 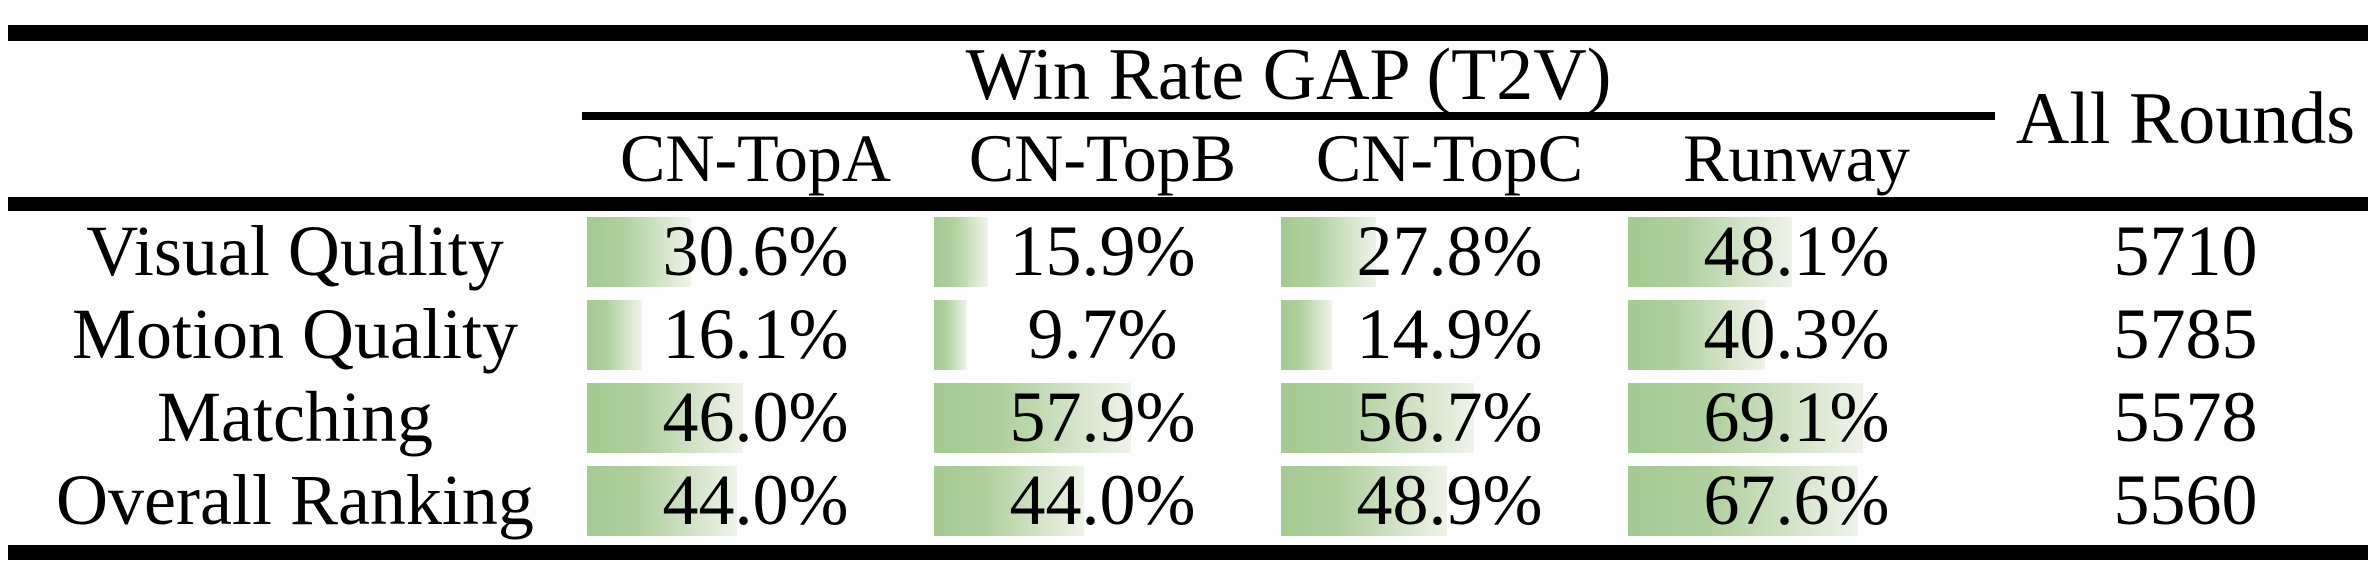 I want to click on winrate-cell: 27.8%, so click(x=1449, y=252).